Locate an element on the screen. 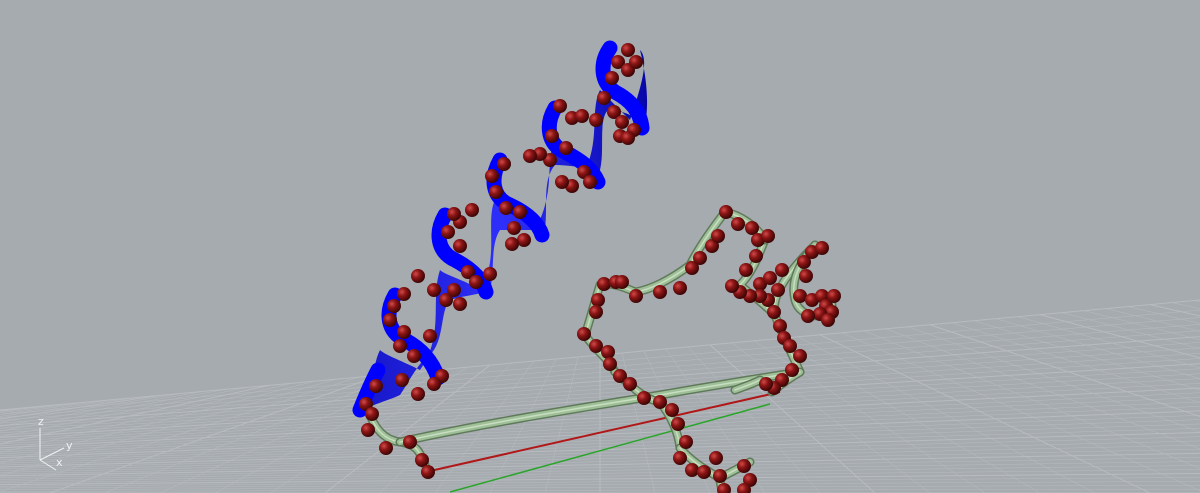 The height and width of the screenshot is (493, 1200). gizmo-z-label: z is located at coordinates (41, 421).